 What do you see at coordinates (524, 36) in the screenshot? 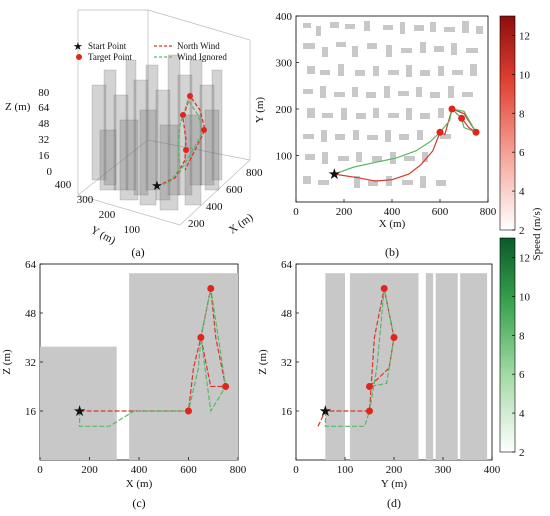
I see `colorbar-0-tick-label-5: 12` at bounding box center [524, 36].